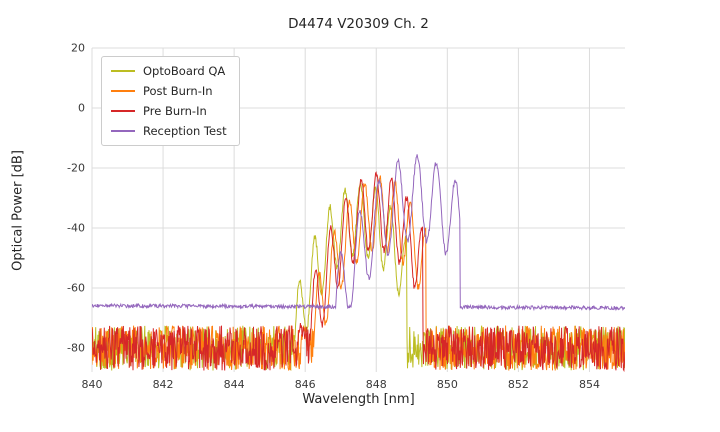 This screenshot has width=720, height=432. What do you see at coordinates (184, 71) in the screenshot?
I see `legend-label: OptoBoard QA` at bounding box center [184, 71].